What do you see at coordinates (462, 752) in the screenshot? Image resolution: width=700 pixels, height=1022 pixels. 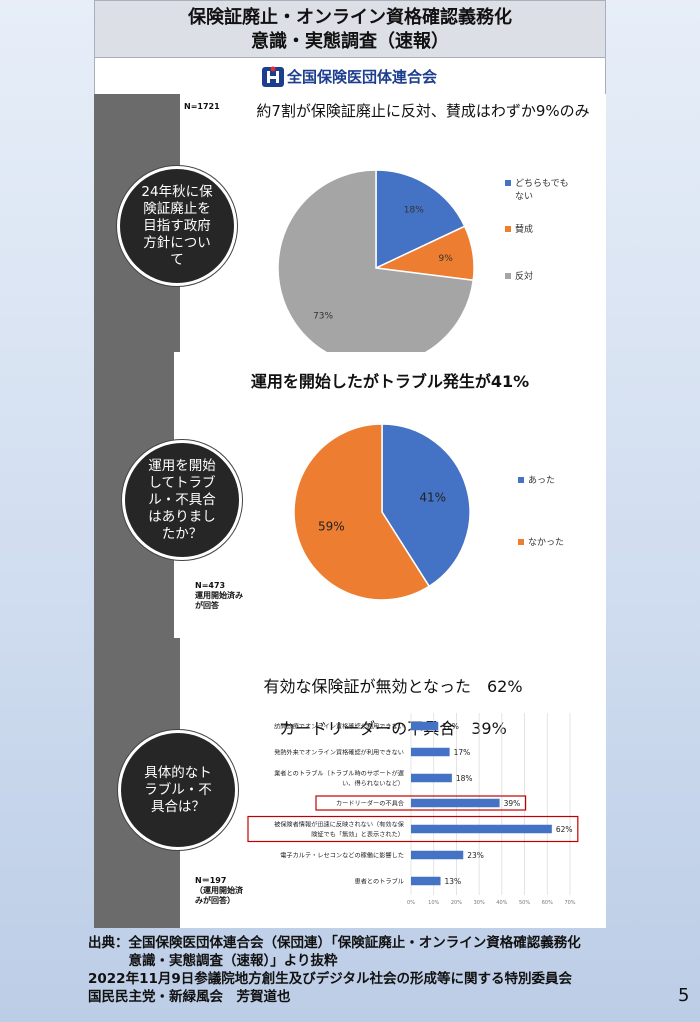 I see `bar-data-label-1: 17%` at bounding box center [462, 752].